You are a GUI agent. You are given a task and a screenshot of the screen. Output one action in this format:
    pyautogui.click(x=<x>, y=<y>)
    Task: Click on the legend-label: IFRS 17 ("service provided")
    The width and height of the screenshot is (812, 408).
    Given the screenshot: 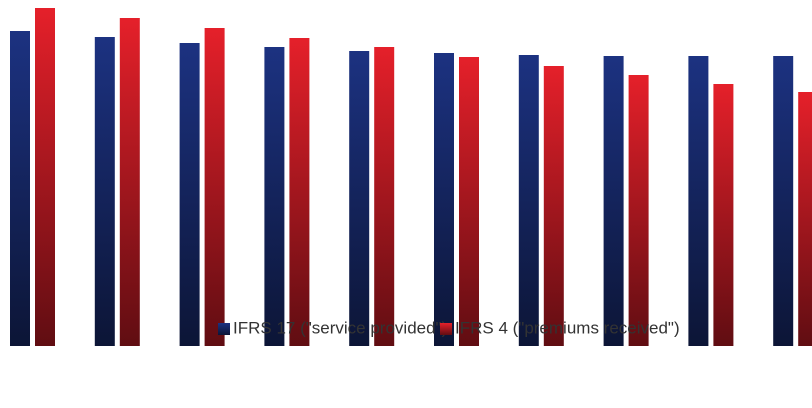 What is the action you would take?
    pyautogui.click(x=340, y=327)
    